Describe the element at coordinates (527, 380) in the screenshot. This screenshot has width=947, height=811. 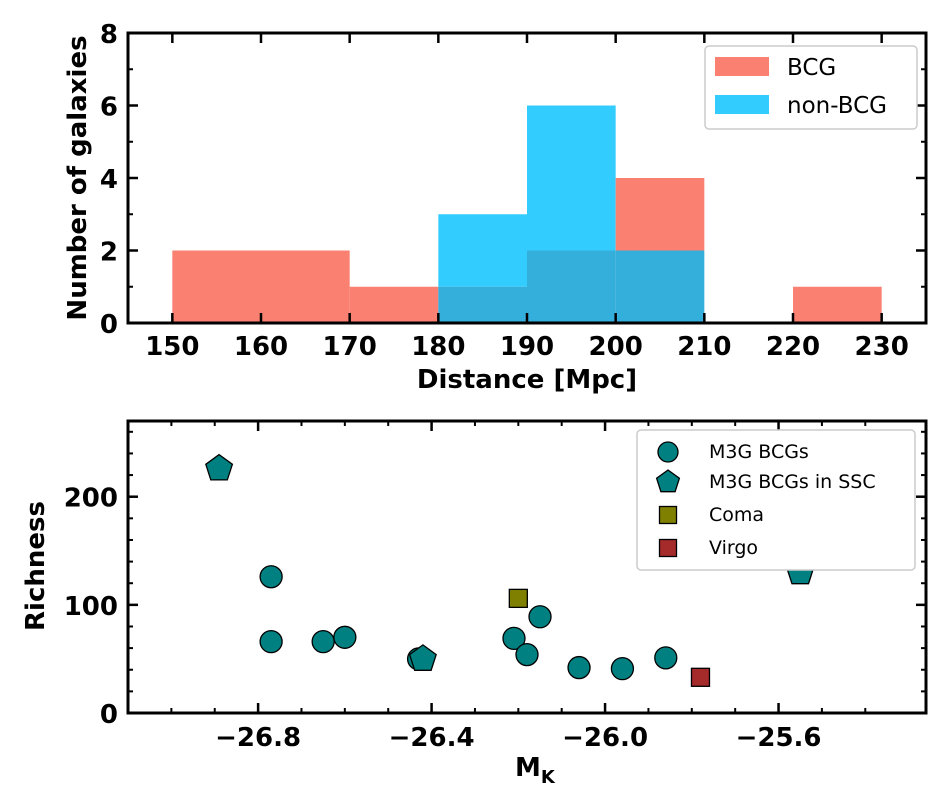
I see `histogram-x-axis-label: Distance [Mpc]` at that location.